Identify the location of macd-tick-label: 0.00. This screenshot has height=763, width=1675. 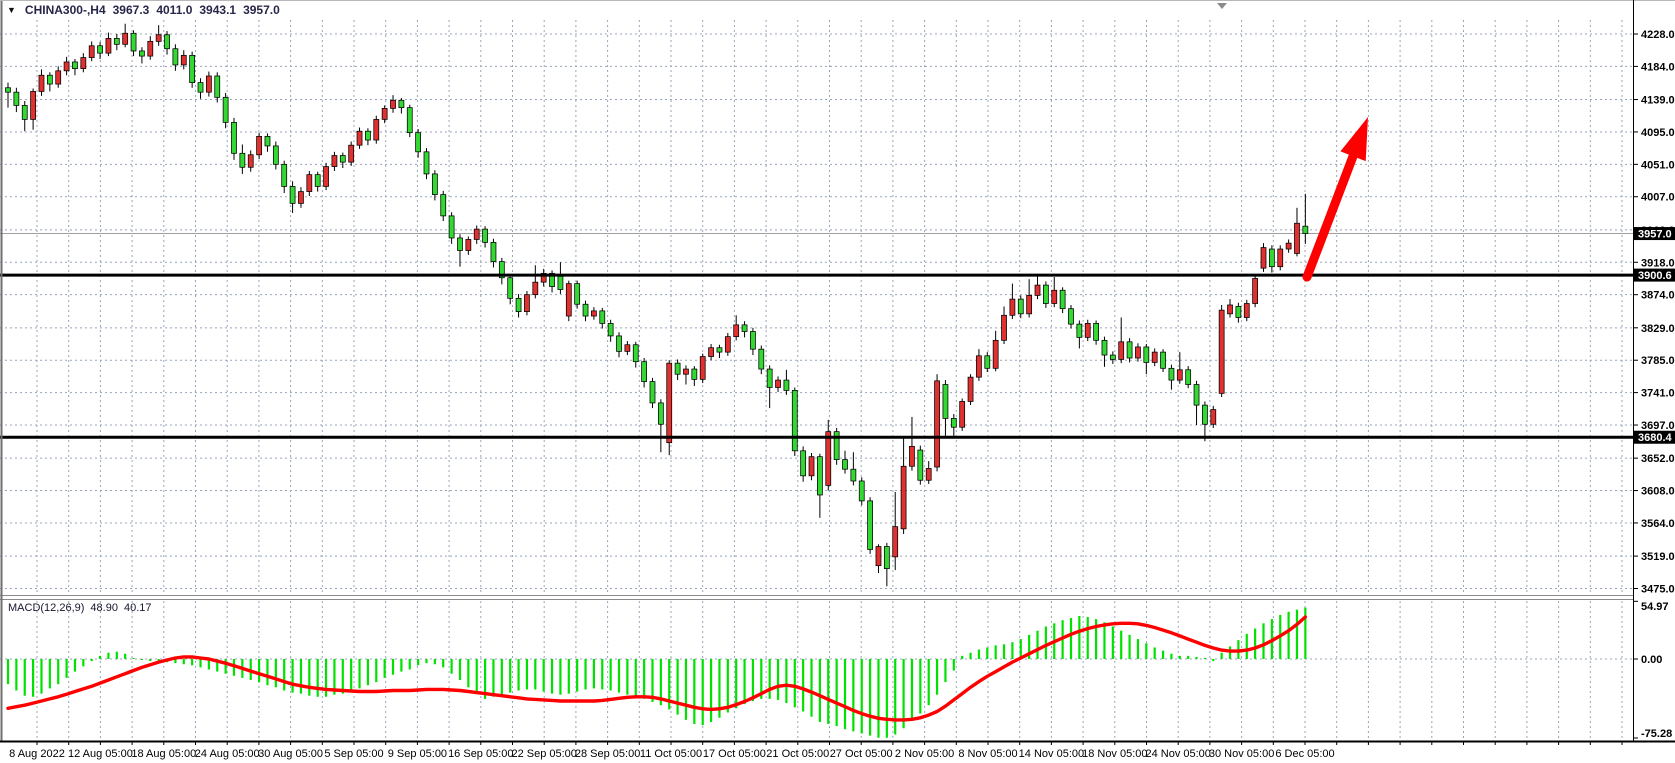
(1651, 660).